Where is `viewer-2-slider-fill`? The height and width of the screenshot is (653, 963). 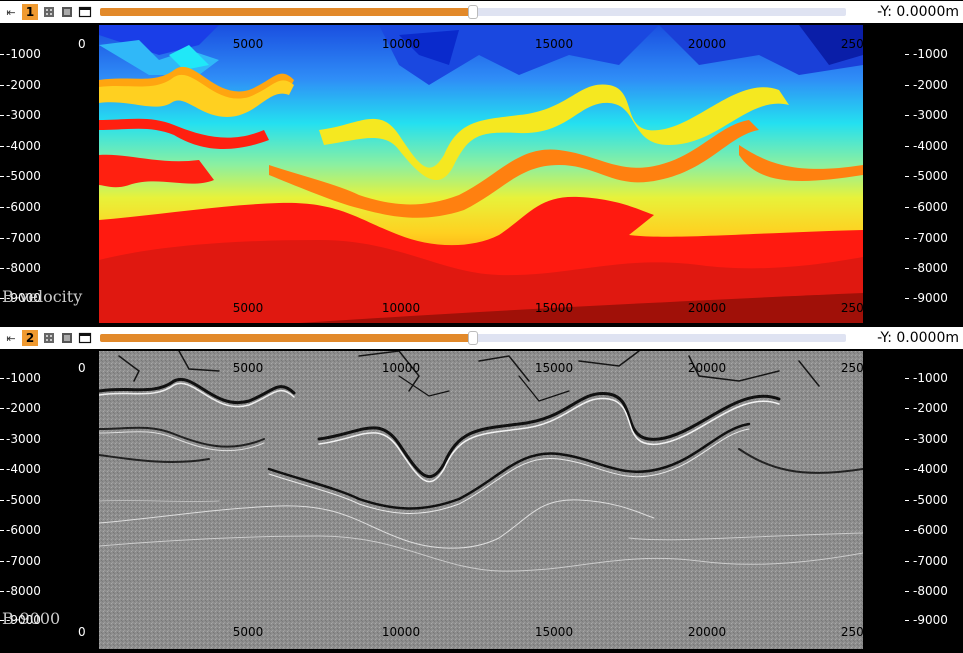
viewer-2-slider-fill is located at coordinates (286, 338).